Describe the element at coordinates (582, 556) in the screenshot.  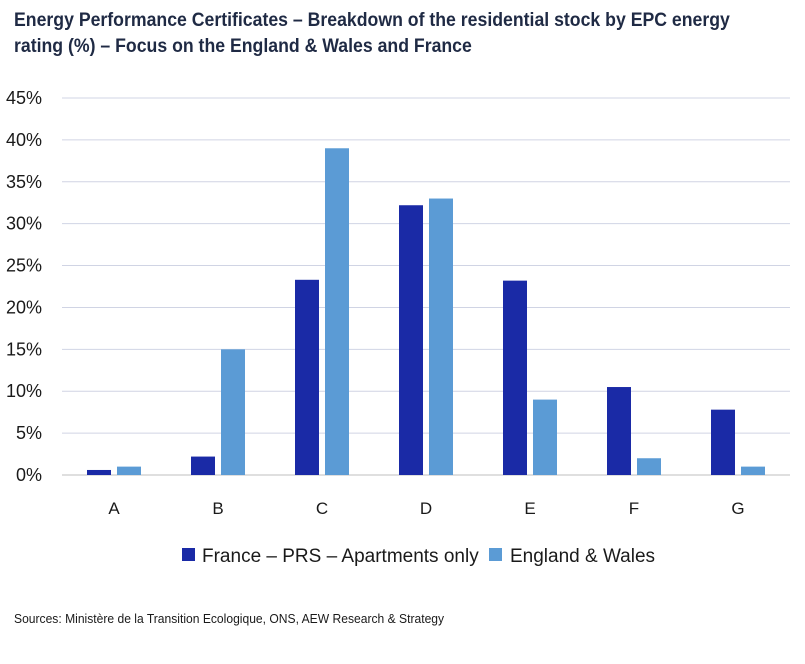
I see `legend-label: England & Wales` at that location.